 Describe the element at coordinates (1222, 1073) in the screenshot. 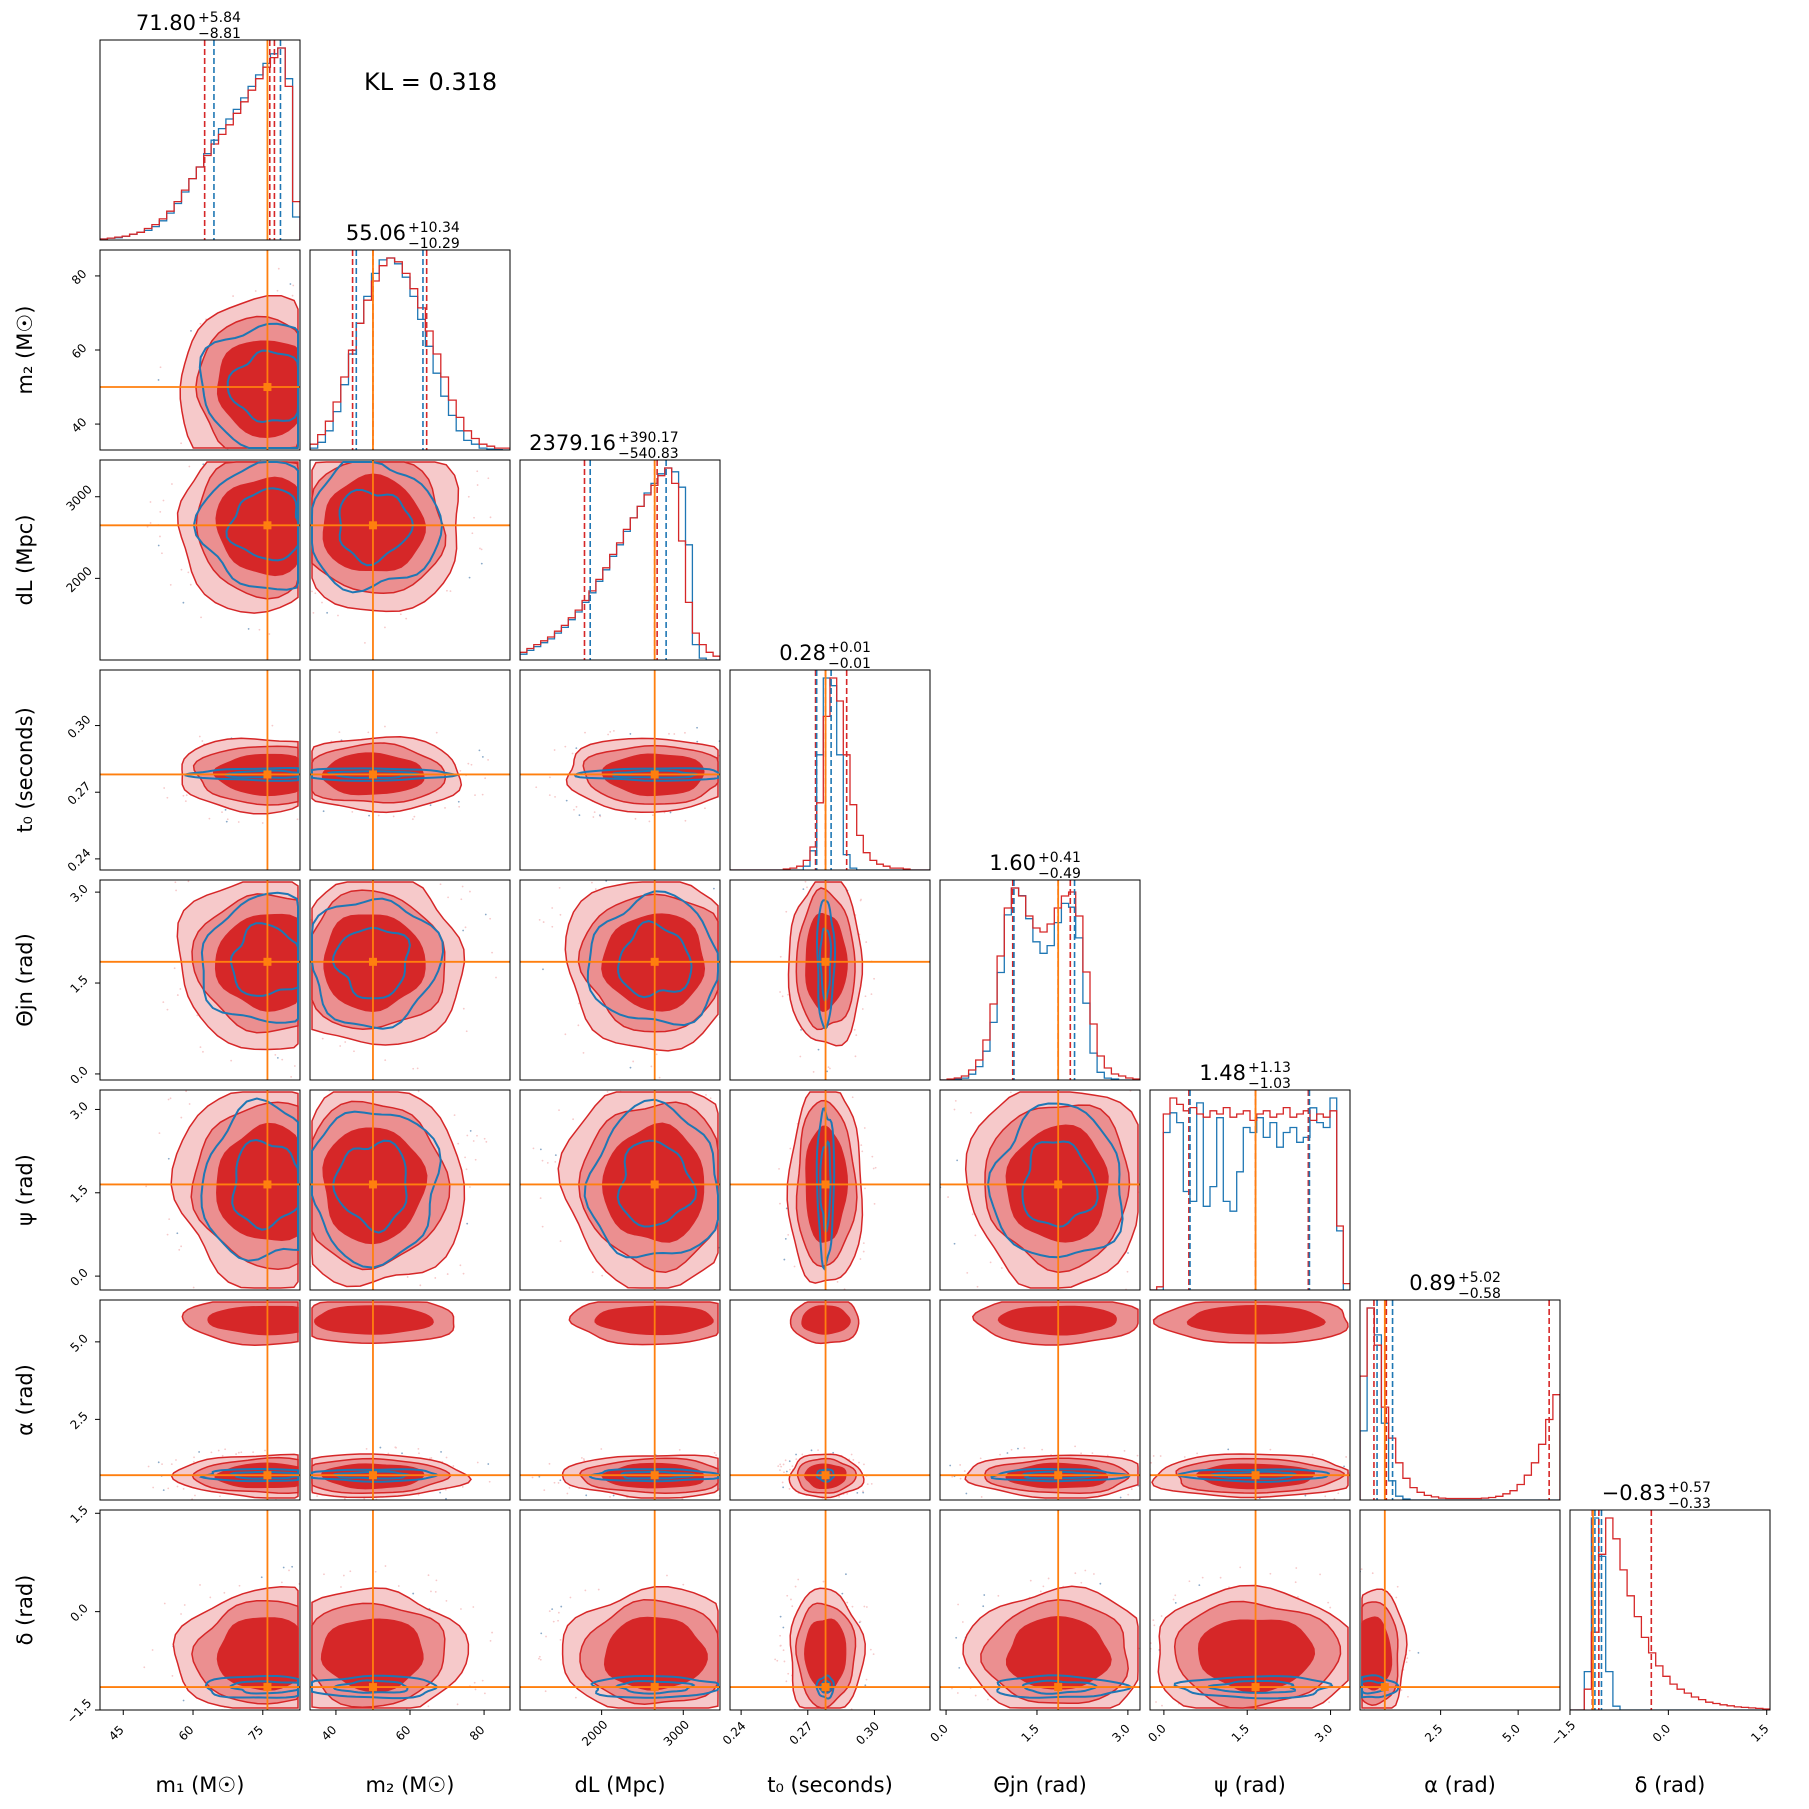

I see `title-value-psi: 1.48` at that location.